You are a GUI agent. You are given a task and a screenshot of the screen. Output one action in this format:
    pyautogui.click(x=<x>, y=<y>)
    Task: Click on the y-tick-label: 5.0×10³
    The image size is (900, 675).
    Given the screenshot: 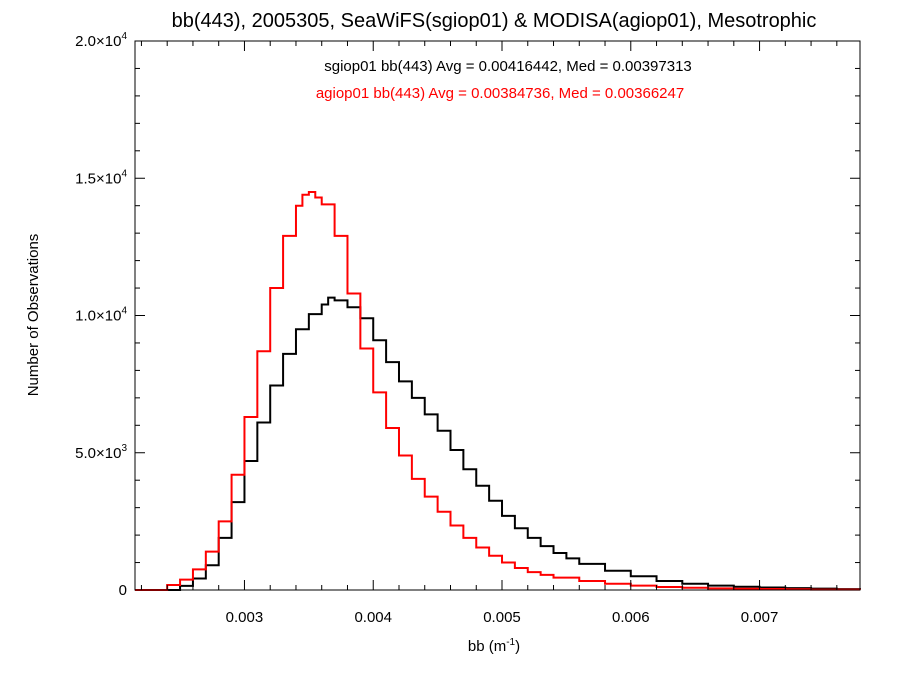 What is the action you would take?
    pyautogui.click(x=101, y=452)
    